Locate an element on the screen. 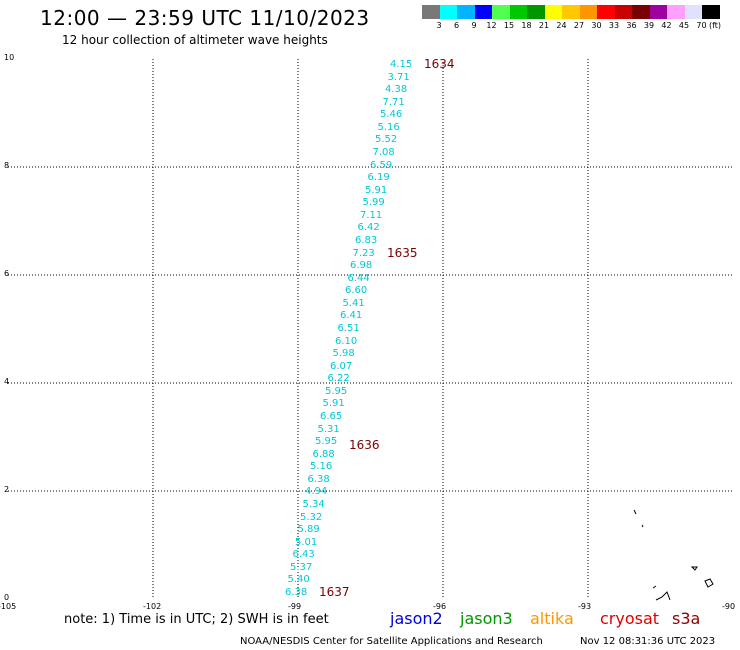 This screenshot has height=650, width=740. wave-height-label: 7.23 is located at coordinates (363, 253).